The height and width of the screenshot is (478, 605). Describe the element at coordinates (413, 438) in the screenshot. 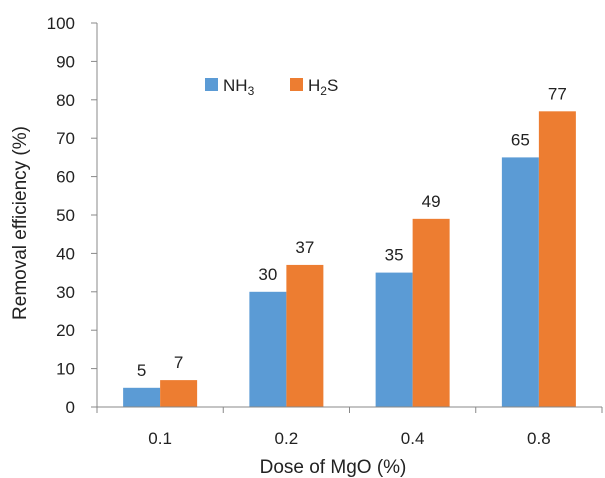

I see `x-tick-label: 0.4` at that location.